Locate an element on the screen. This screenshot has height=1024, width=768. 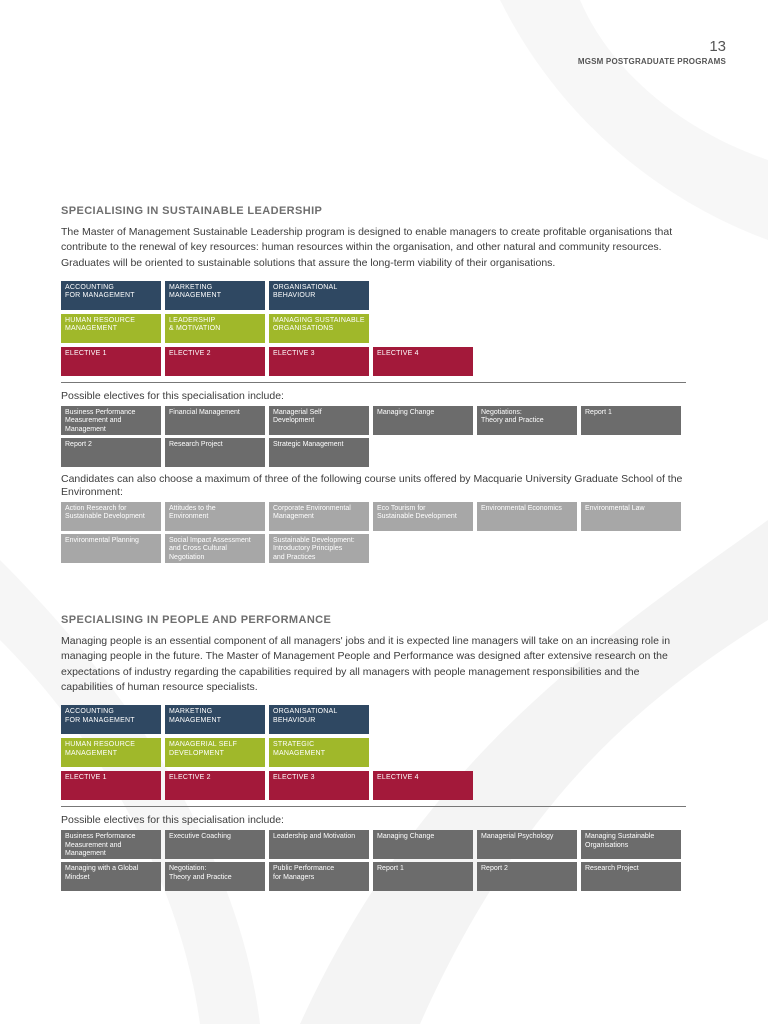
elective-option: Financial Management is located at coordinates (215, 420).